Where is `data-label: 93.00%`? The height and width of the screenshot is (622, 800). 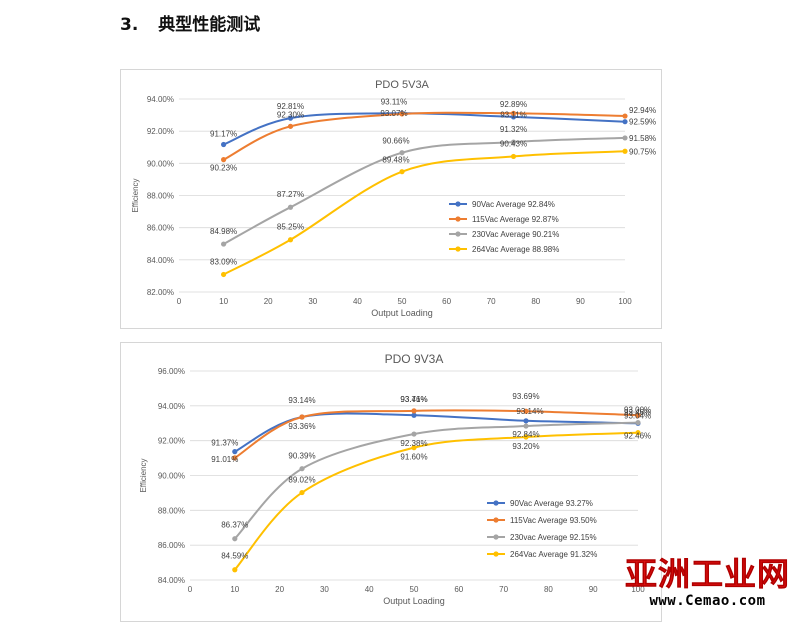
data-label: 93.00% is located at coordinates (637, 409).